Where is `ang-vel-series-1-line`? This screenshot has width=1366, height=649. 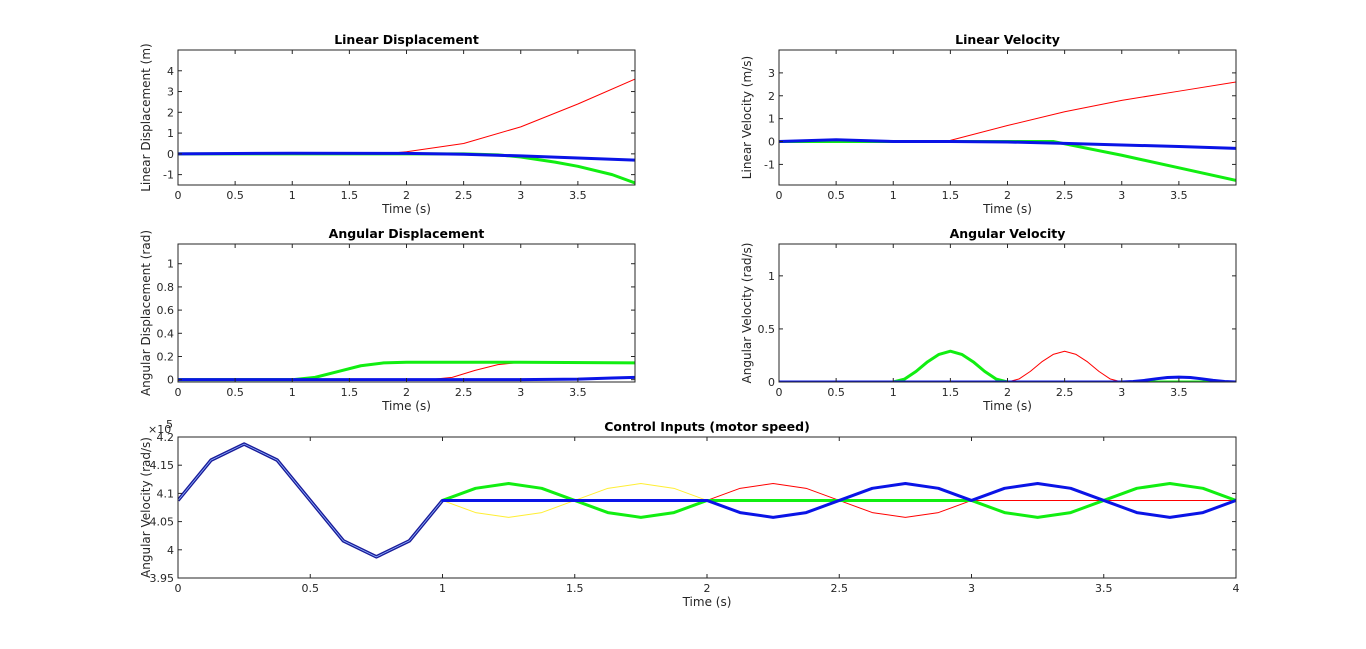
ang-vel-series-1-line is located at coordinates (1007, 365).